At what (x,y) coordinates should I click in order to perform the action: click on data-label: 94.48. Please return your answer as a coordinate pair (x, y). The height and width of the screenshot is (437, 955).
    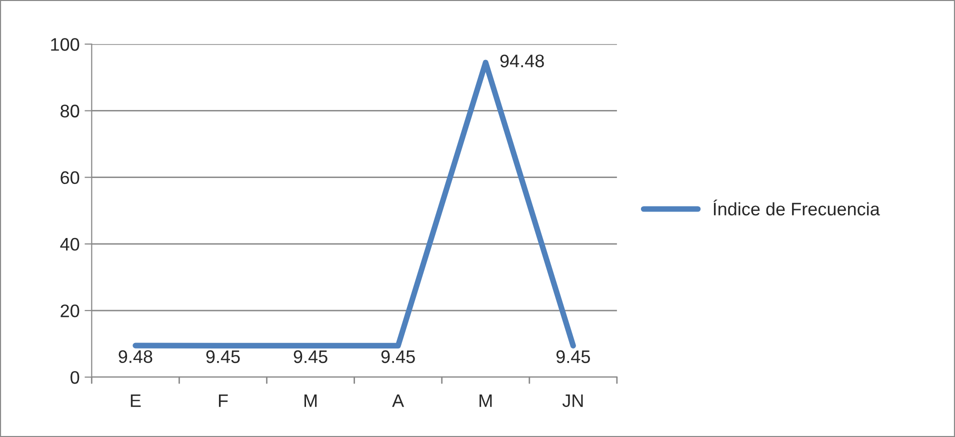
    Looking at the image, I should click on (522, 61).